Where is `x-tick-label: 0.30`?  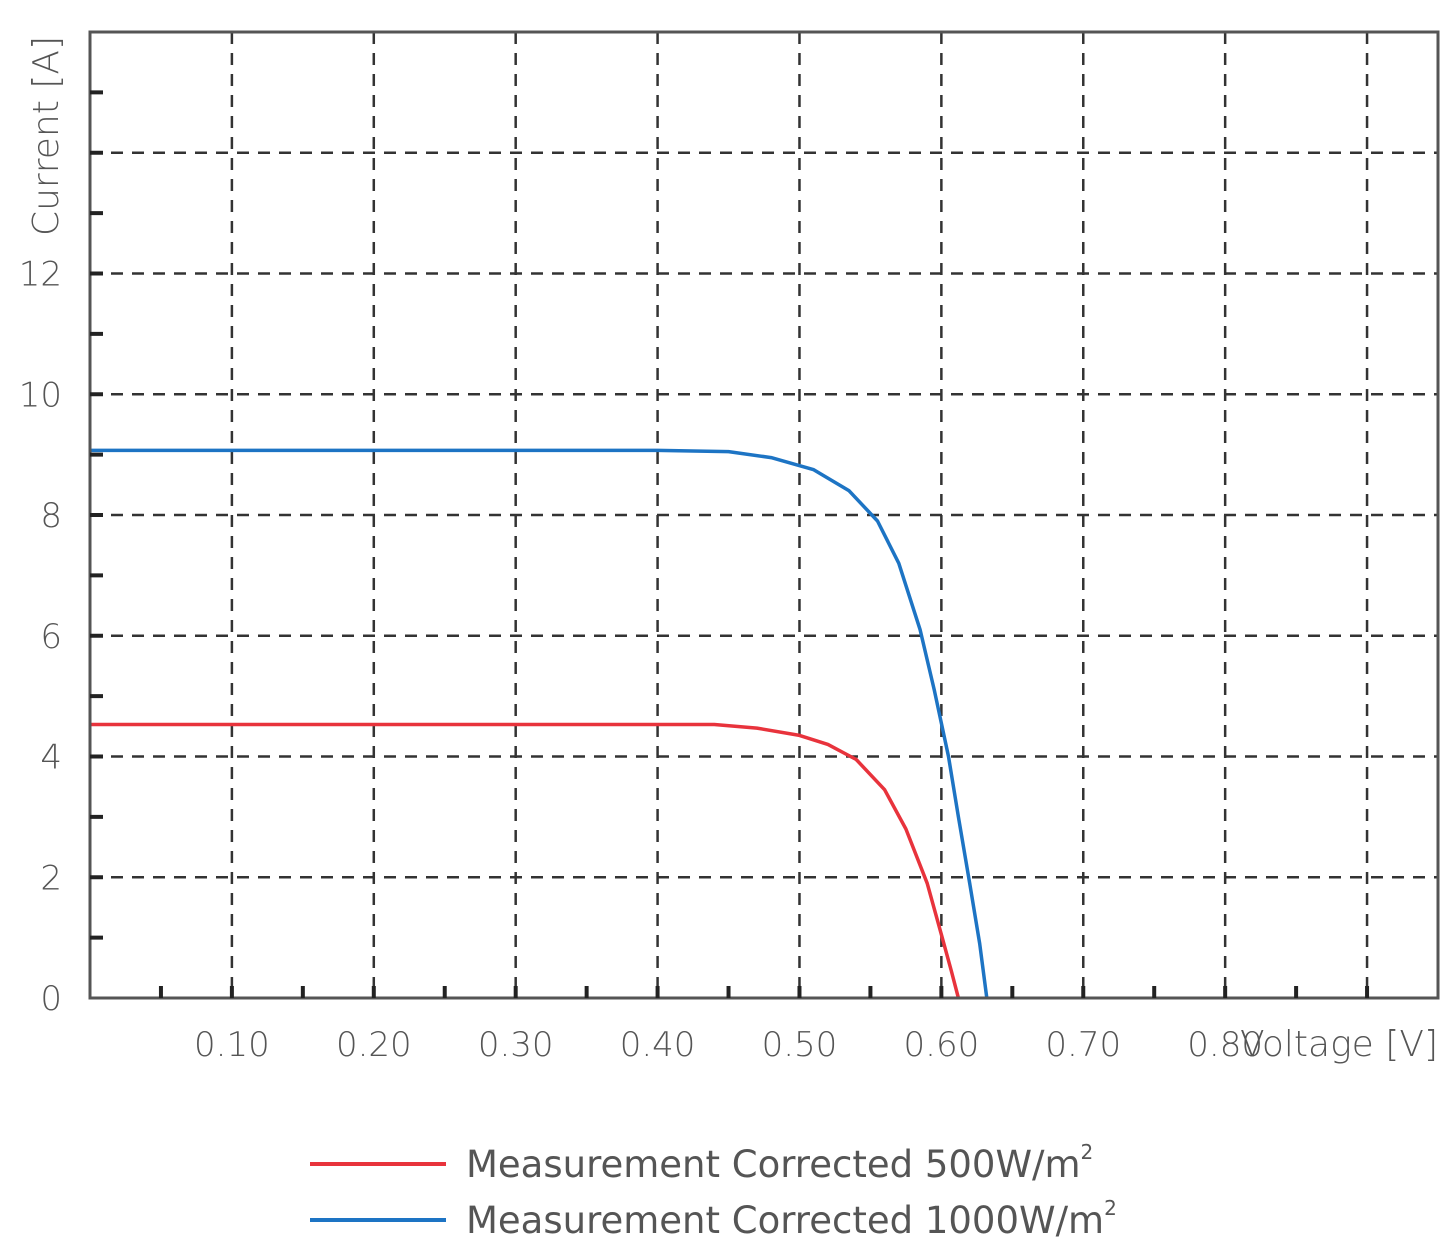
x-tick-label: 0.30 is located at coordinates (516, 1045).